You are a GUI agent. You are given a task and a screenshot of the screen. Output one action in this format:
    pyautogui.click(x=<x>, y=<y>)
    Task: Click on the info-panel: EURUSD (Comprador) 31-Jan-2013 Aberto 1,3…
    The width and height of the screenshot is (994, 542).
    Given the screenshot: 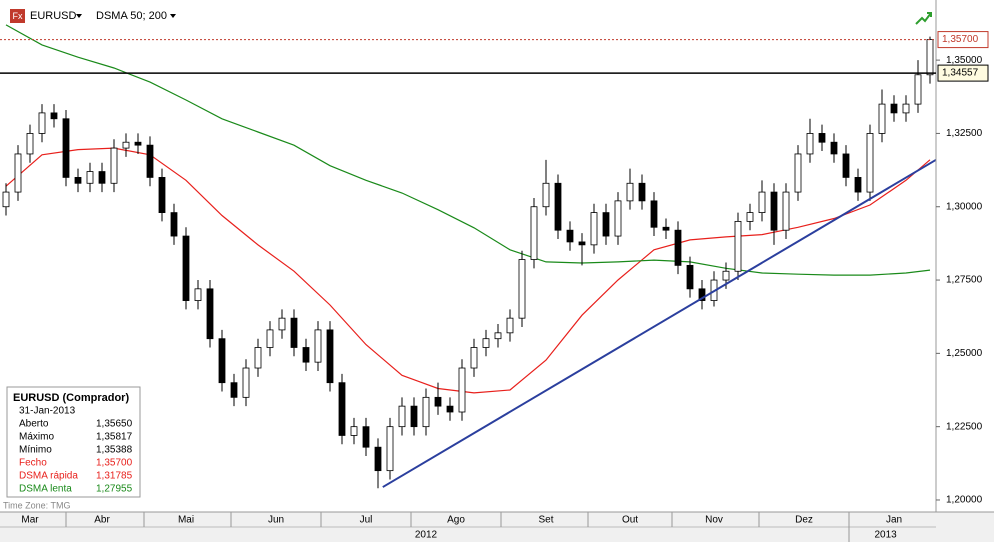 What is the action you would take?
    pyautogui.click(x=73, y=442)
    